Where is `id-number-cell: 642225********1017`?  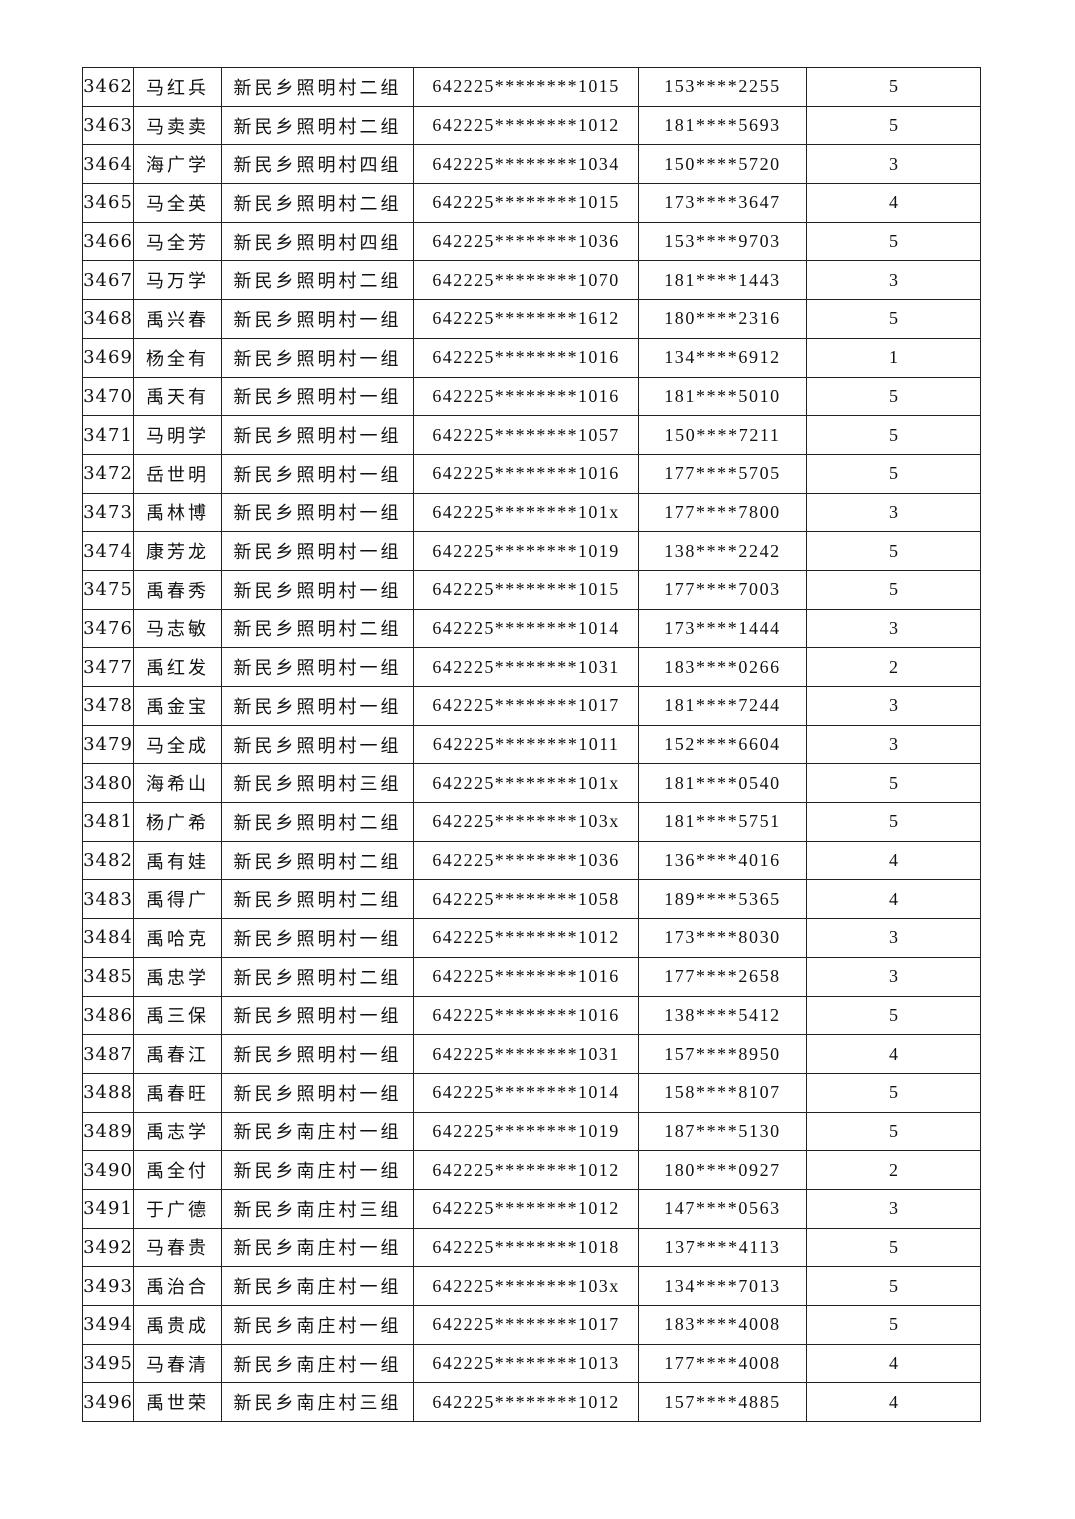 id-number-cell: 642225********1017 is located at coordinates (526, 1325).